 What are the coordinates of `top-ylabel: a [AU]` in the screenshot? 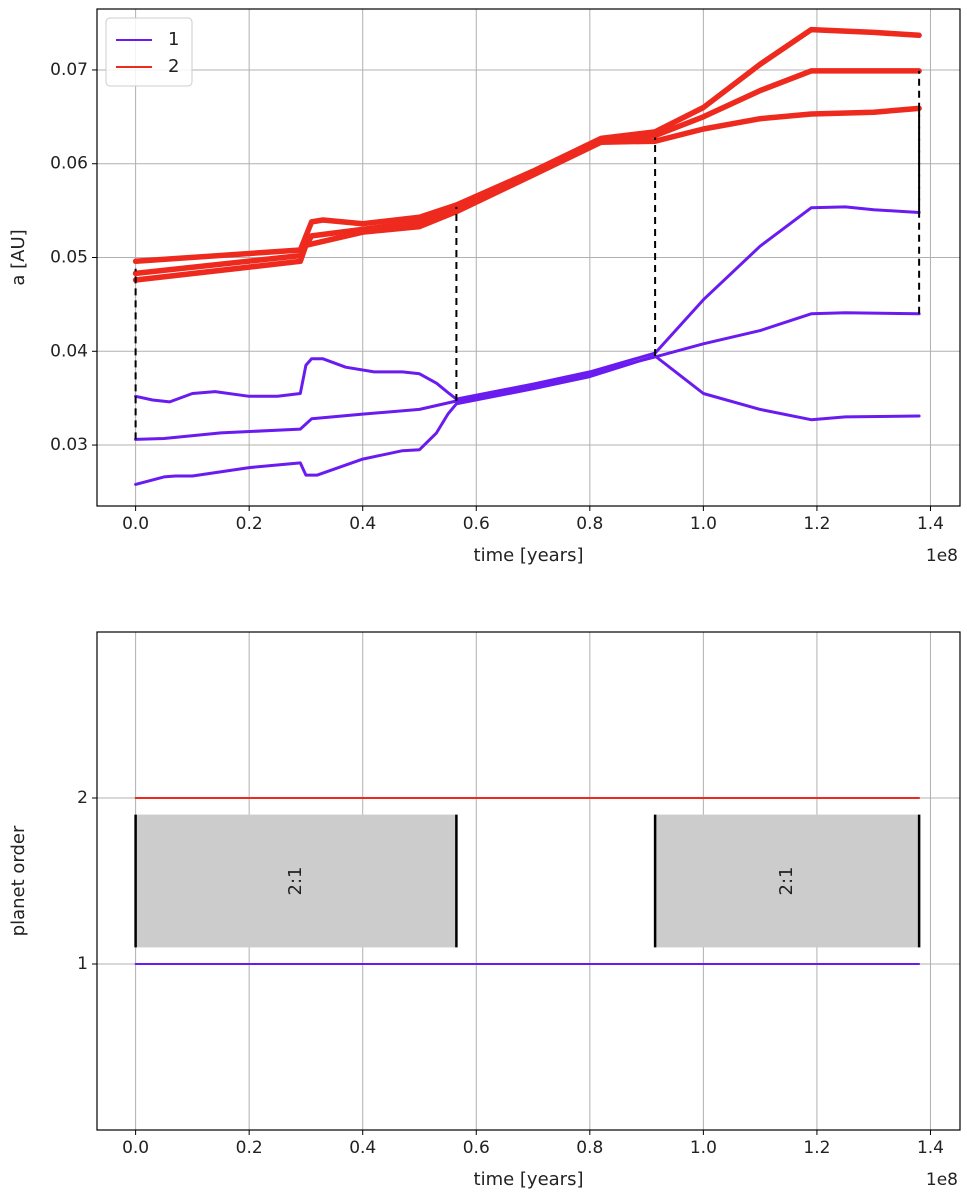 It's located at (18, 257).